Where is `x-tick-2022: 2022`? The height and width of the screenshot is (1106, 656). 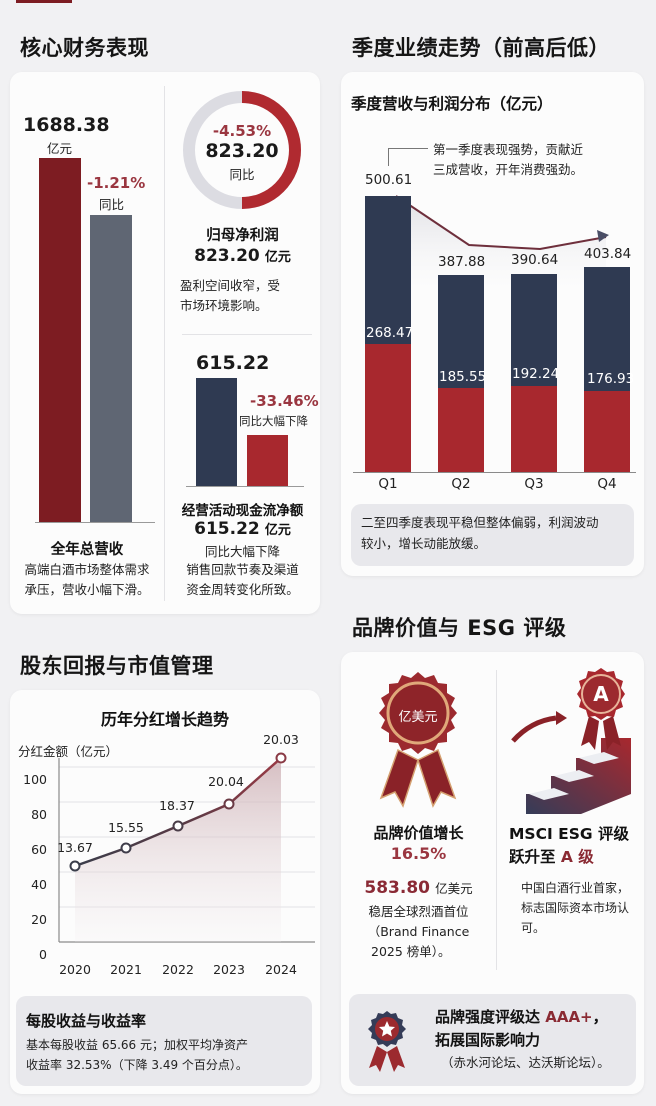
x-tick-2022: 2022 is located at coordinates (178, 969).